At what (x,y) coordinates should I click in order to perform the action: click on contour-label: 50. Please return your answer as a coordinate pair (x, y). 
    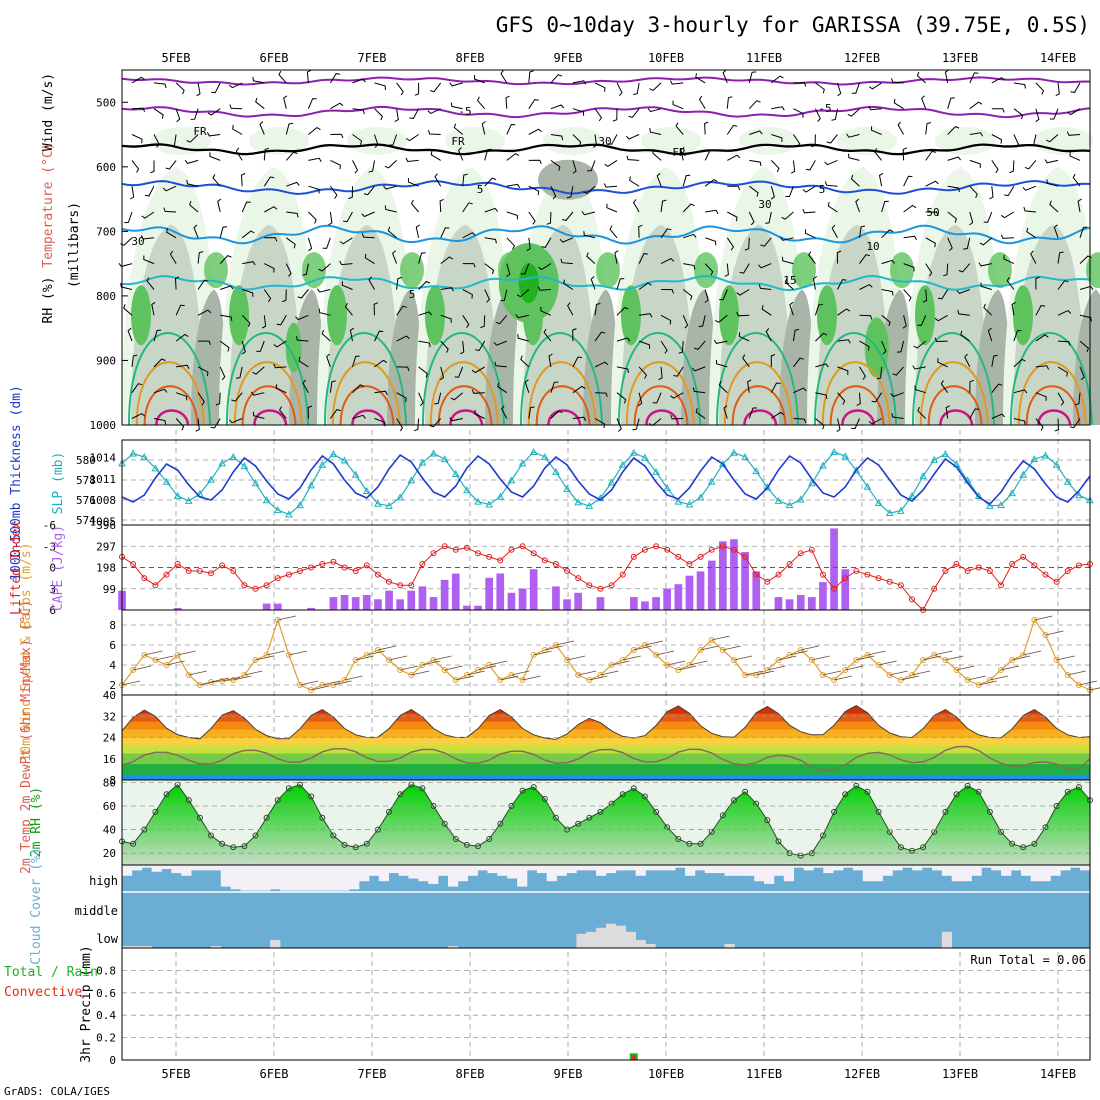
    Looking at the image, I should click on (932, 212).